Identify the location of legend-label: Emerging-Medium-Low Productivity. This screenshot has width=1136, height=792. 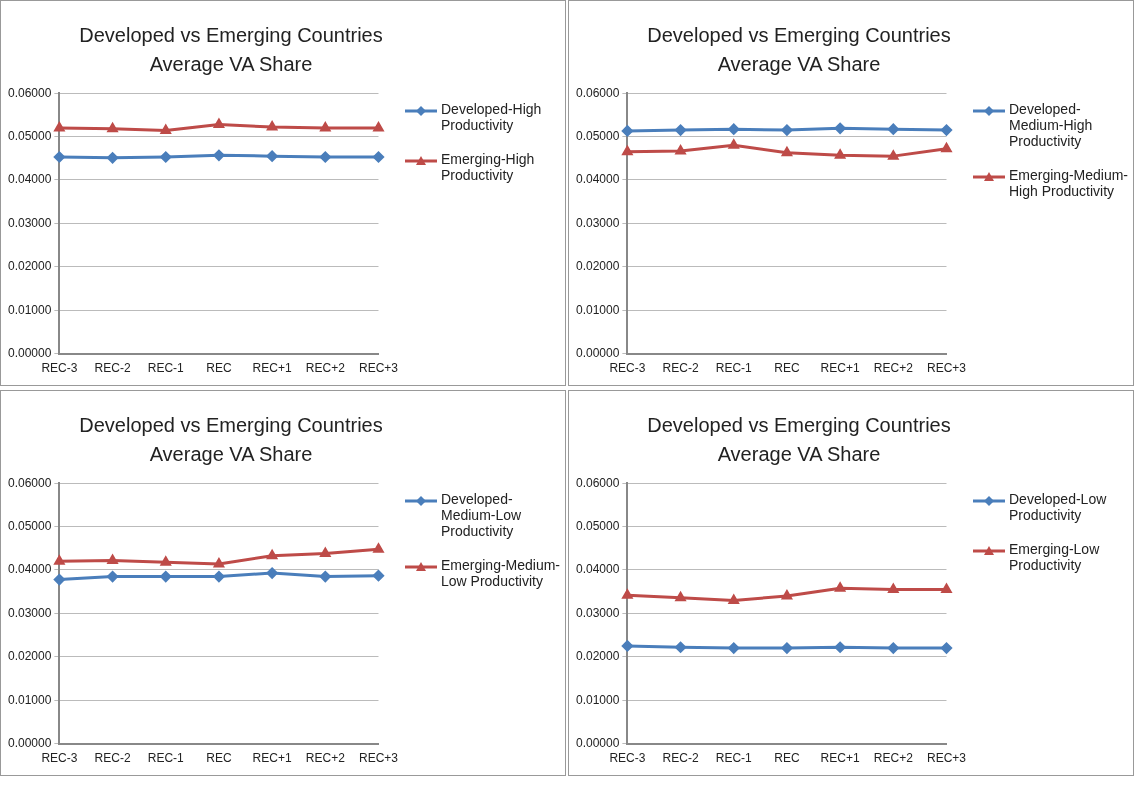
(501, 573).